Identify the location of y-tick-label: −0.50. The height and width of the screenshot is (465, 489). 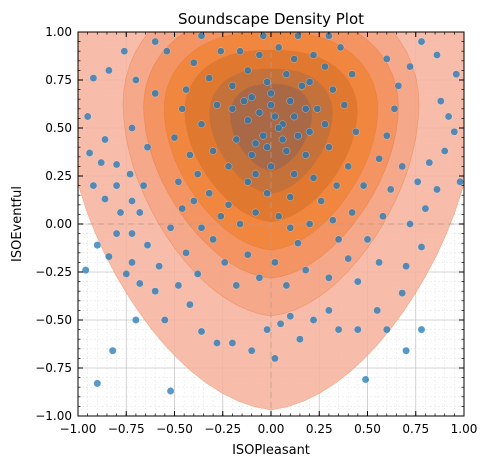
(53, 320).